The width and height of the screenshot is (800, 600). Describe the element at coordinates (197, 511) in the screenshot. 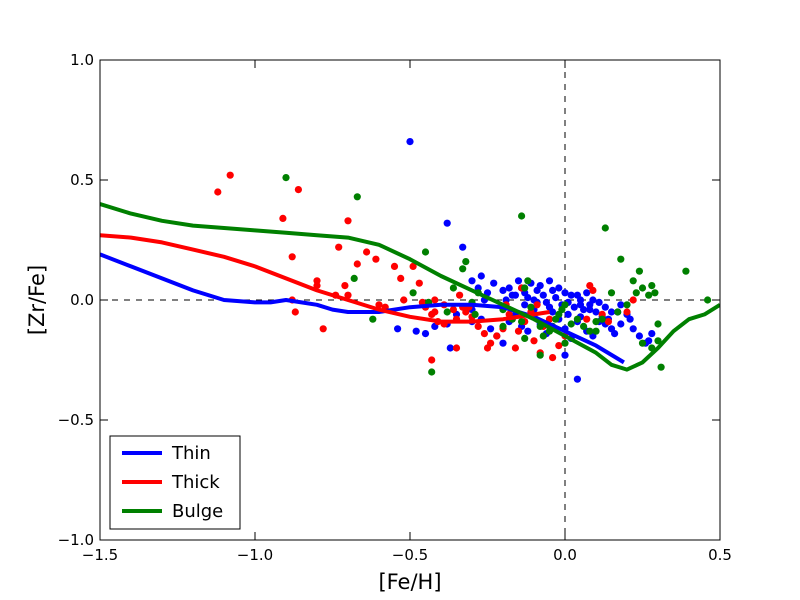

I see `legend-label-bulge: Bulge` at that location.